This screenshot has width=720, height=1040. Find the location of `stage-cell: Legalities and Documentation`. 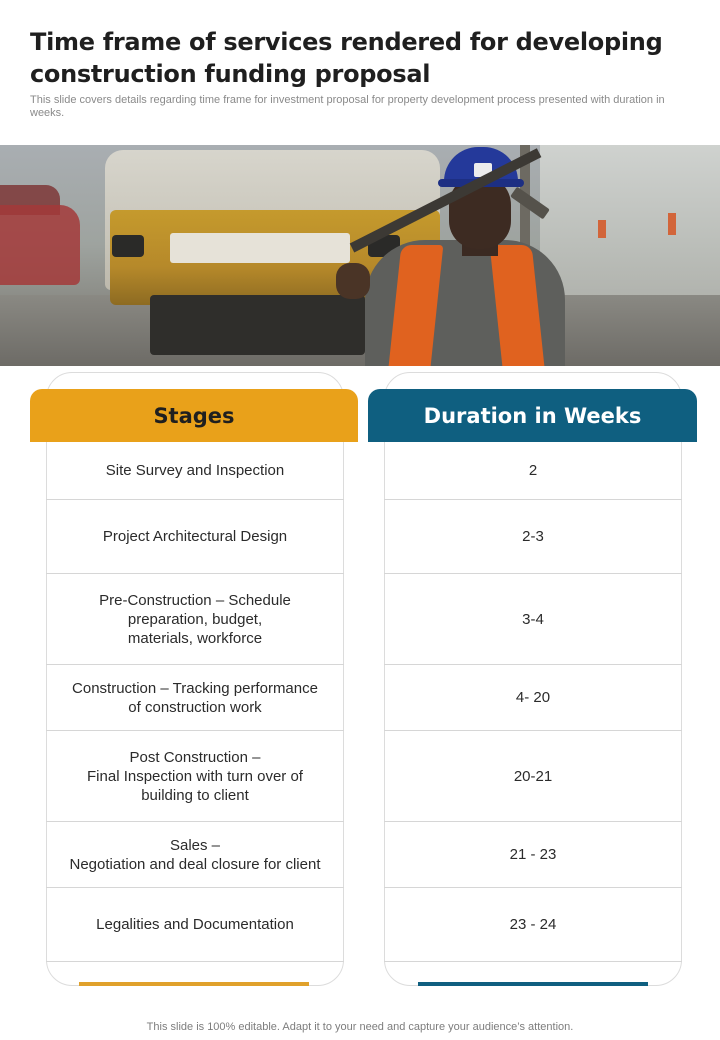

stage-cell: Legalities and Documentation is located at coordinates (195, 925).